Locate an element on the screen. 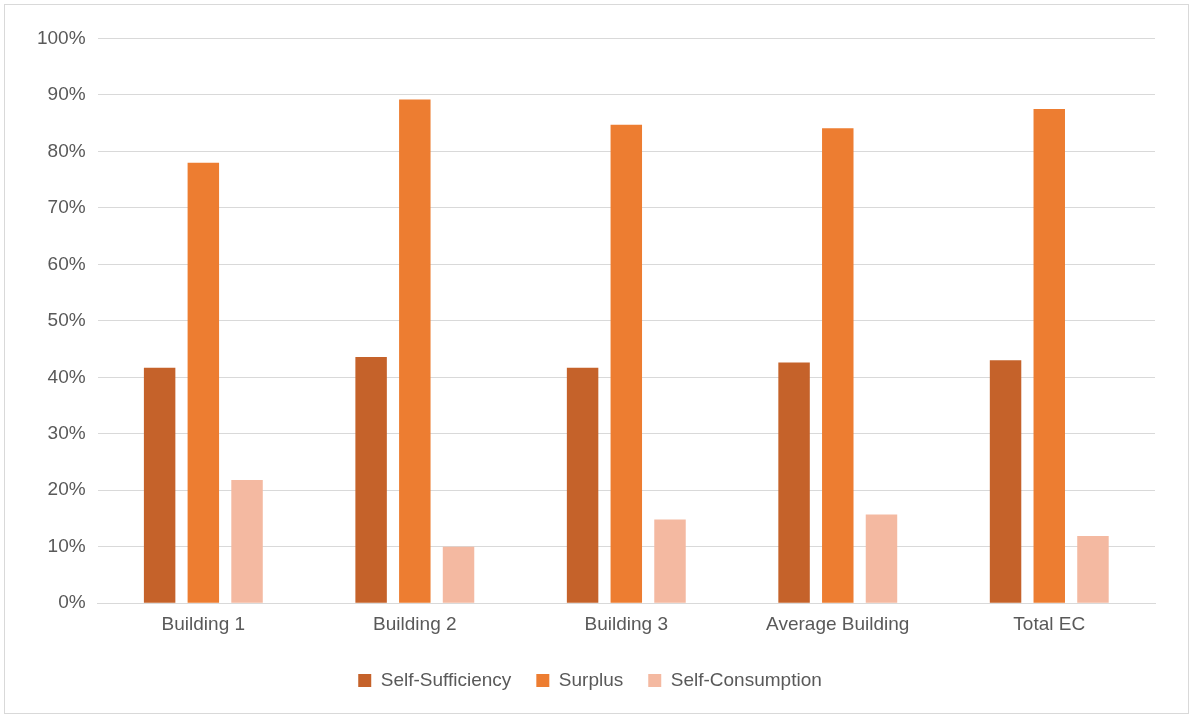 Image resolution: width=1195 pixels, height=720 pixels. legend-label: Self-Sufficiency is located at coordinates (446, 679).